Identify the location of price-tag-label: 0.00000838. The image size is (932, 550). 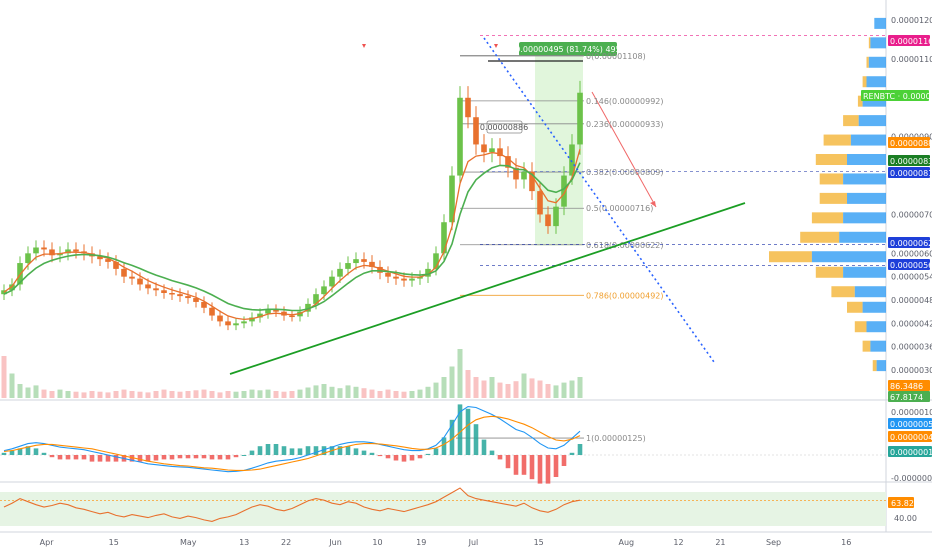
(911, 161).